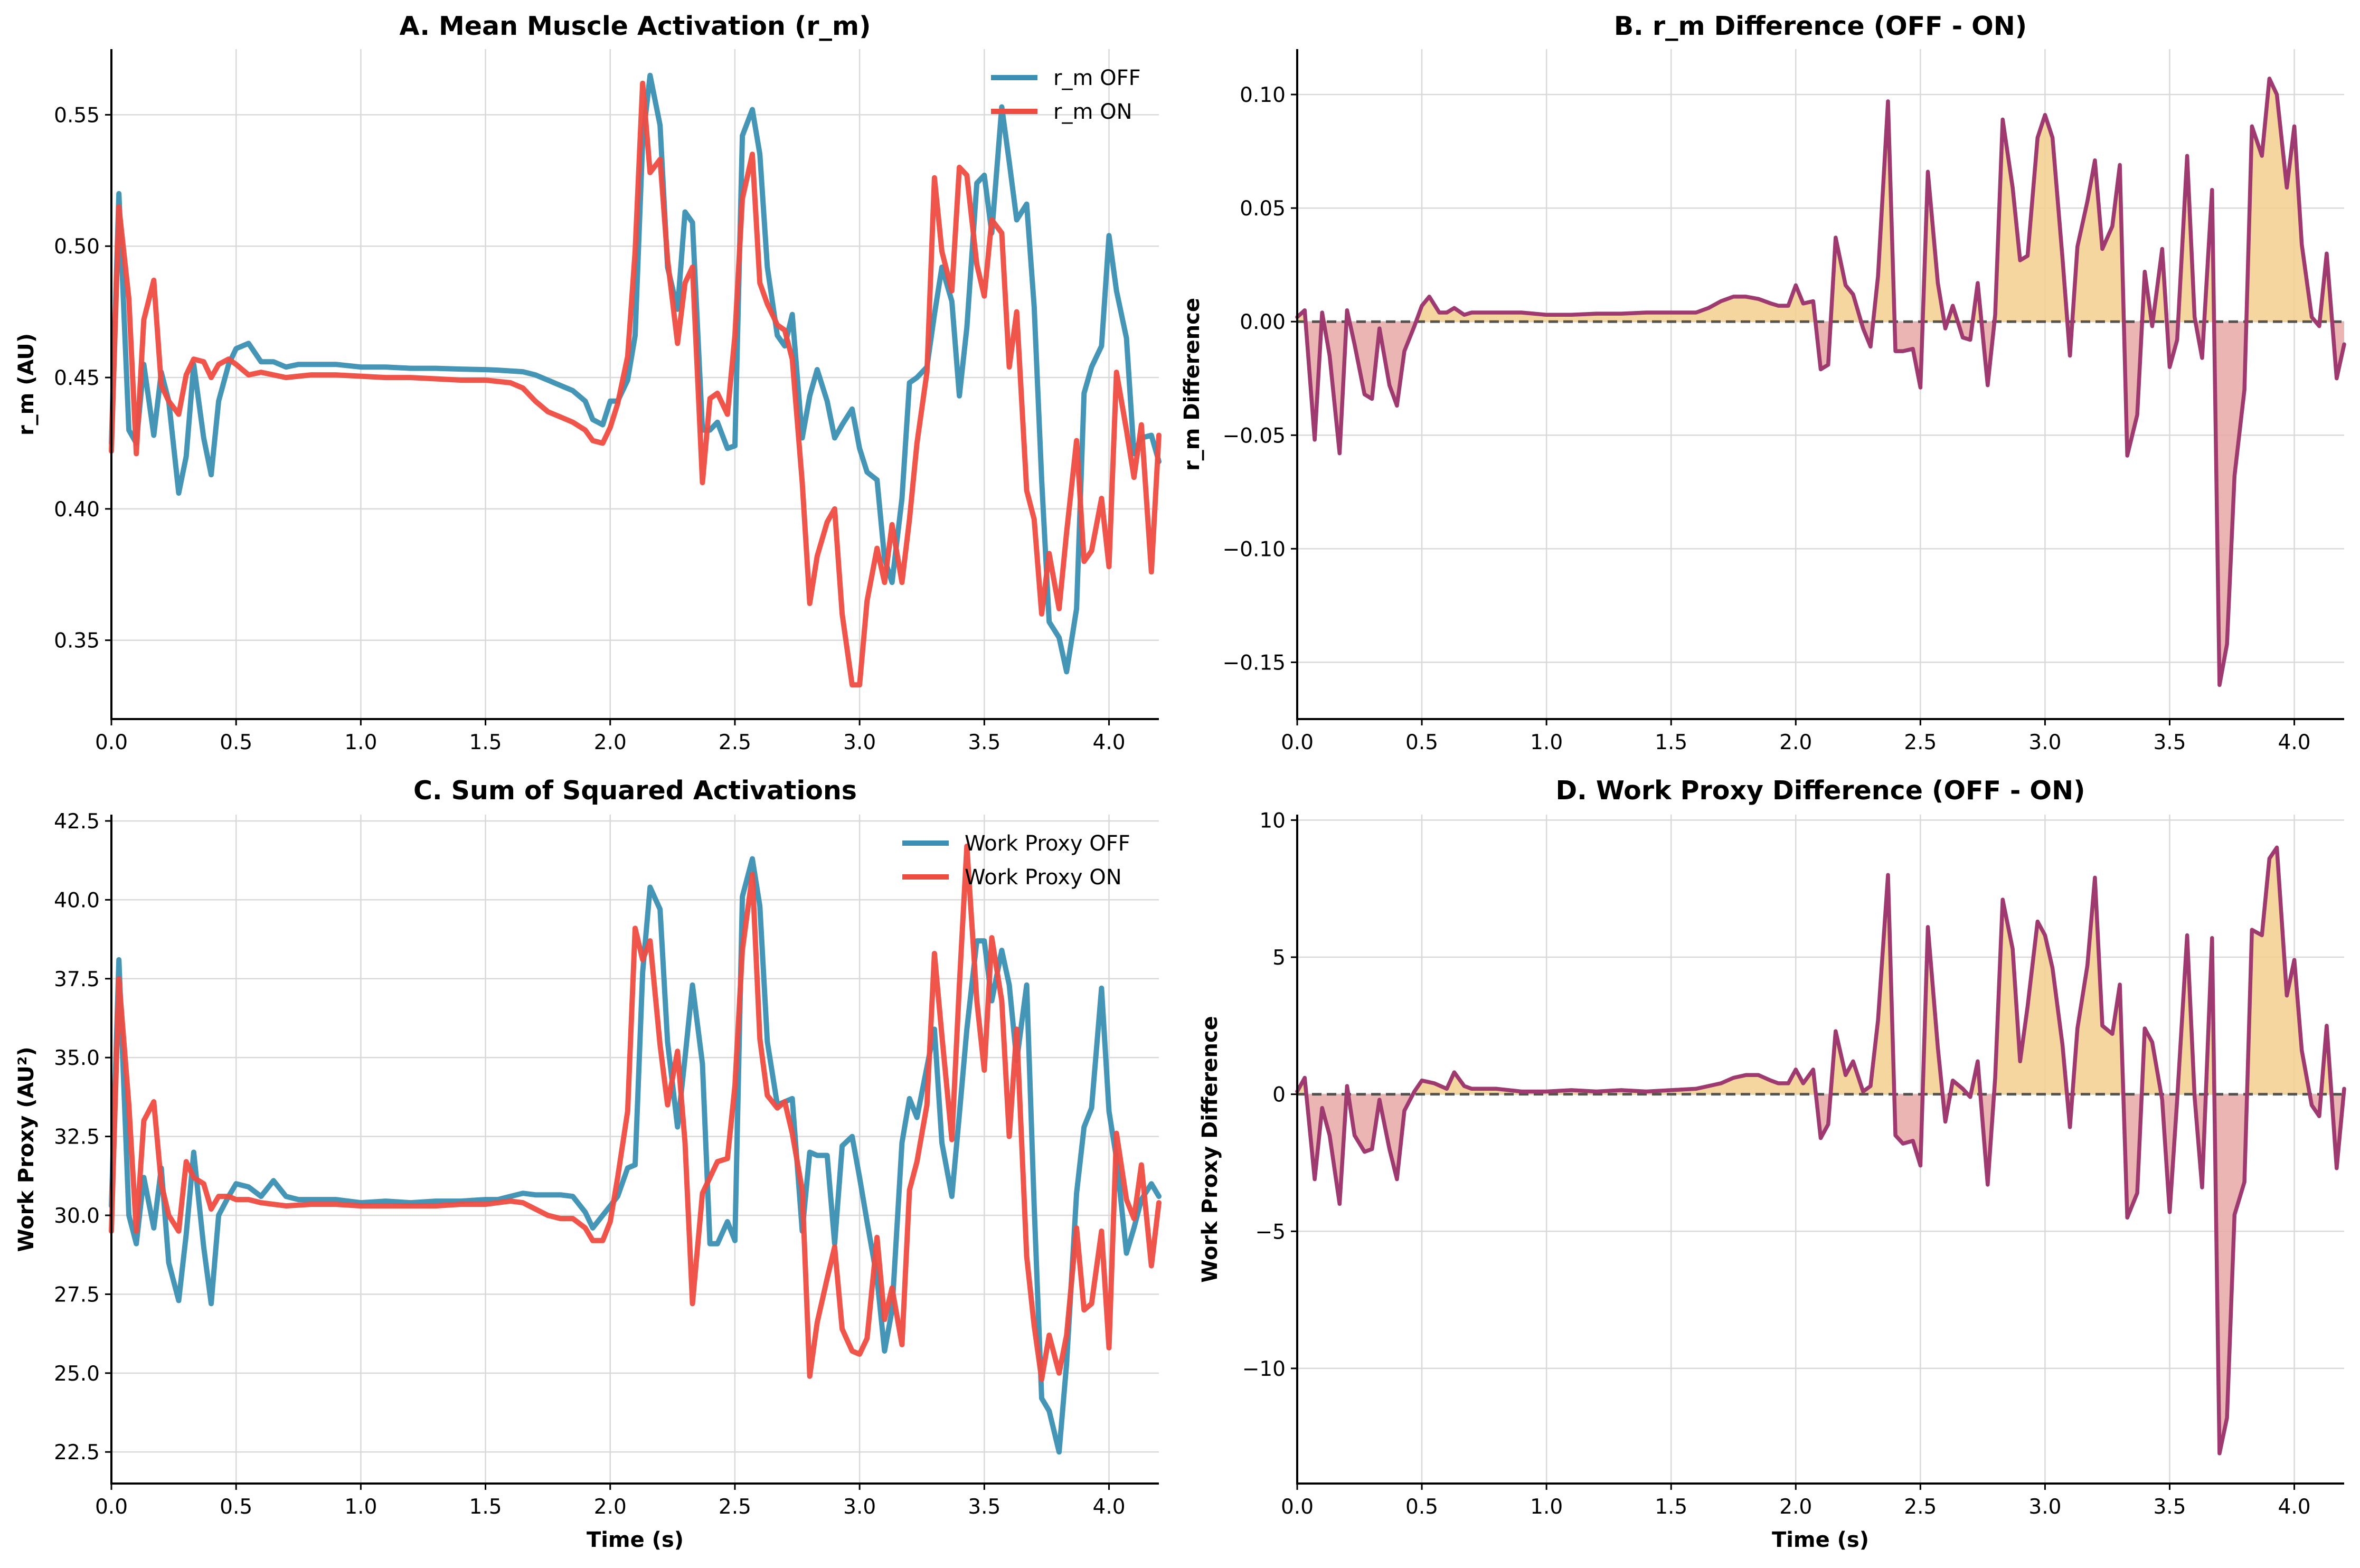 The image size is (2360, 1568). I want to click on panel-d-x-tick-label: 0.0, so click(1297, 1507).